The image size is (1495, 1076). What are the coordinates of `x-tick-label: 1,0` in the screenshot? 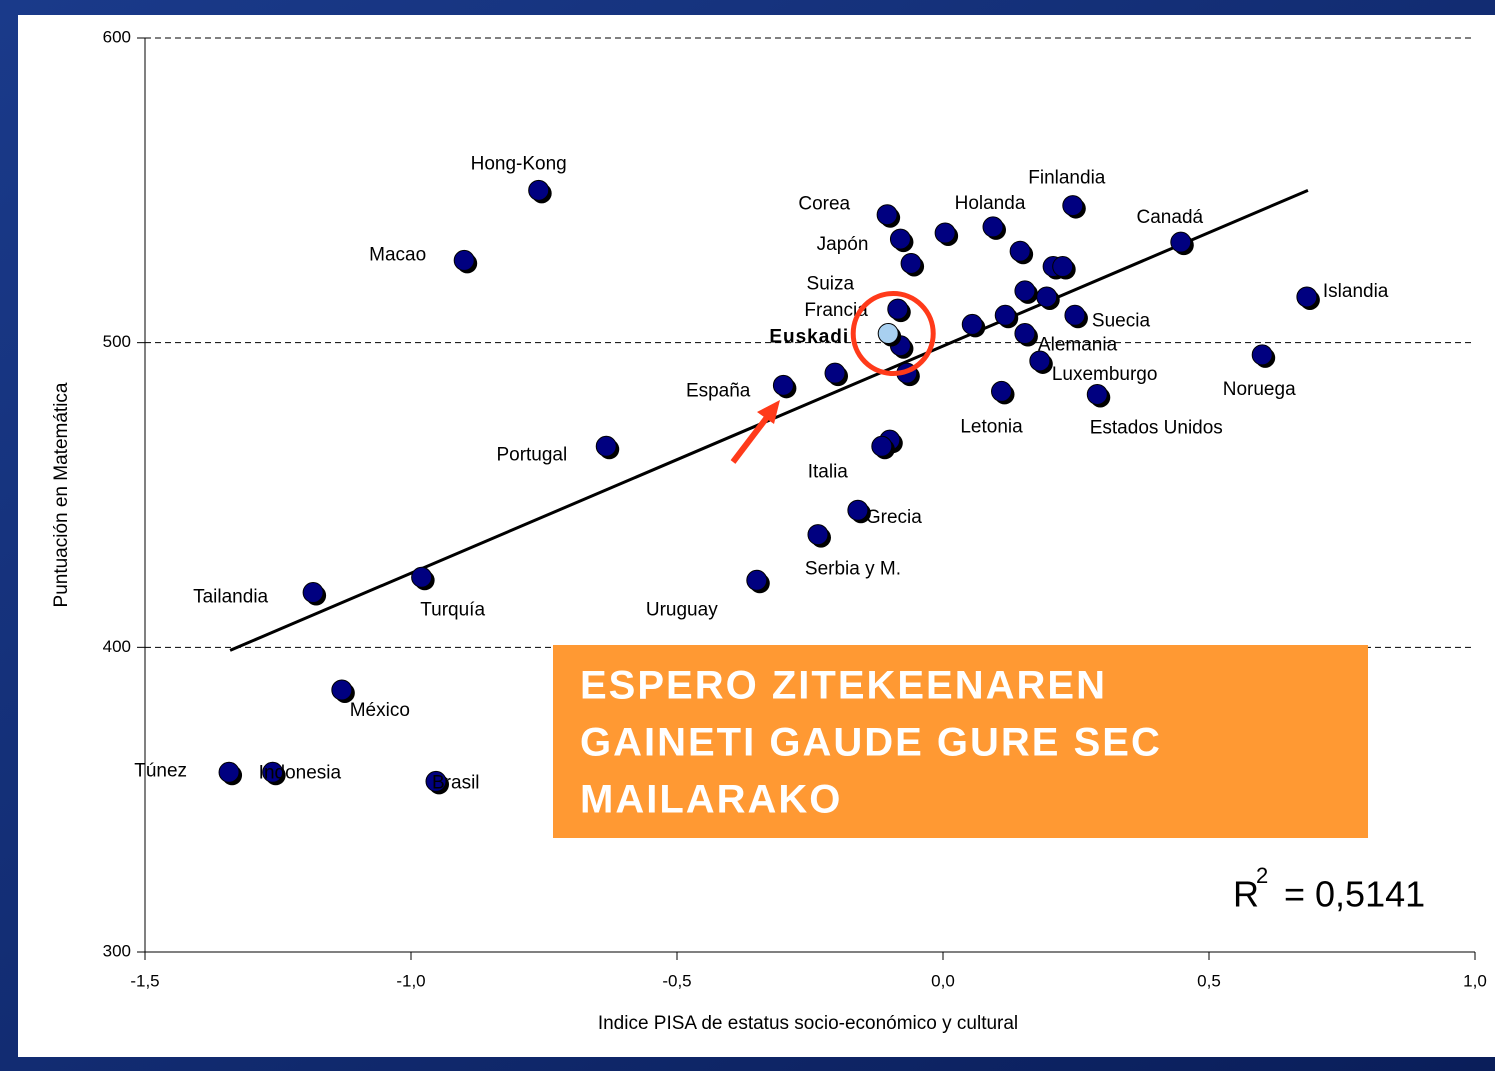 It's located at (1475, 980).